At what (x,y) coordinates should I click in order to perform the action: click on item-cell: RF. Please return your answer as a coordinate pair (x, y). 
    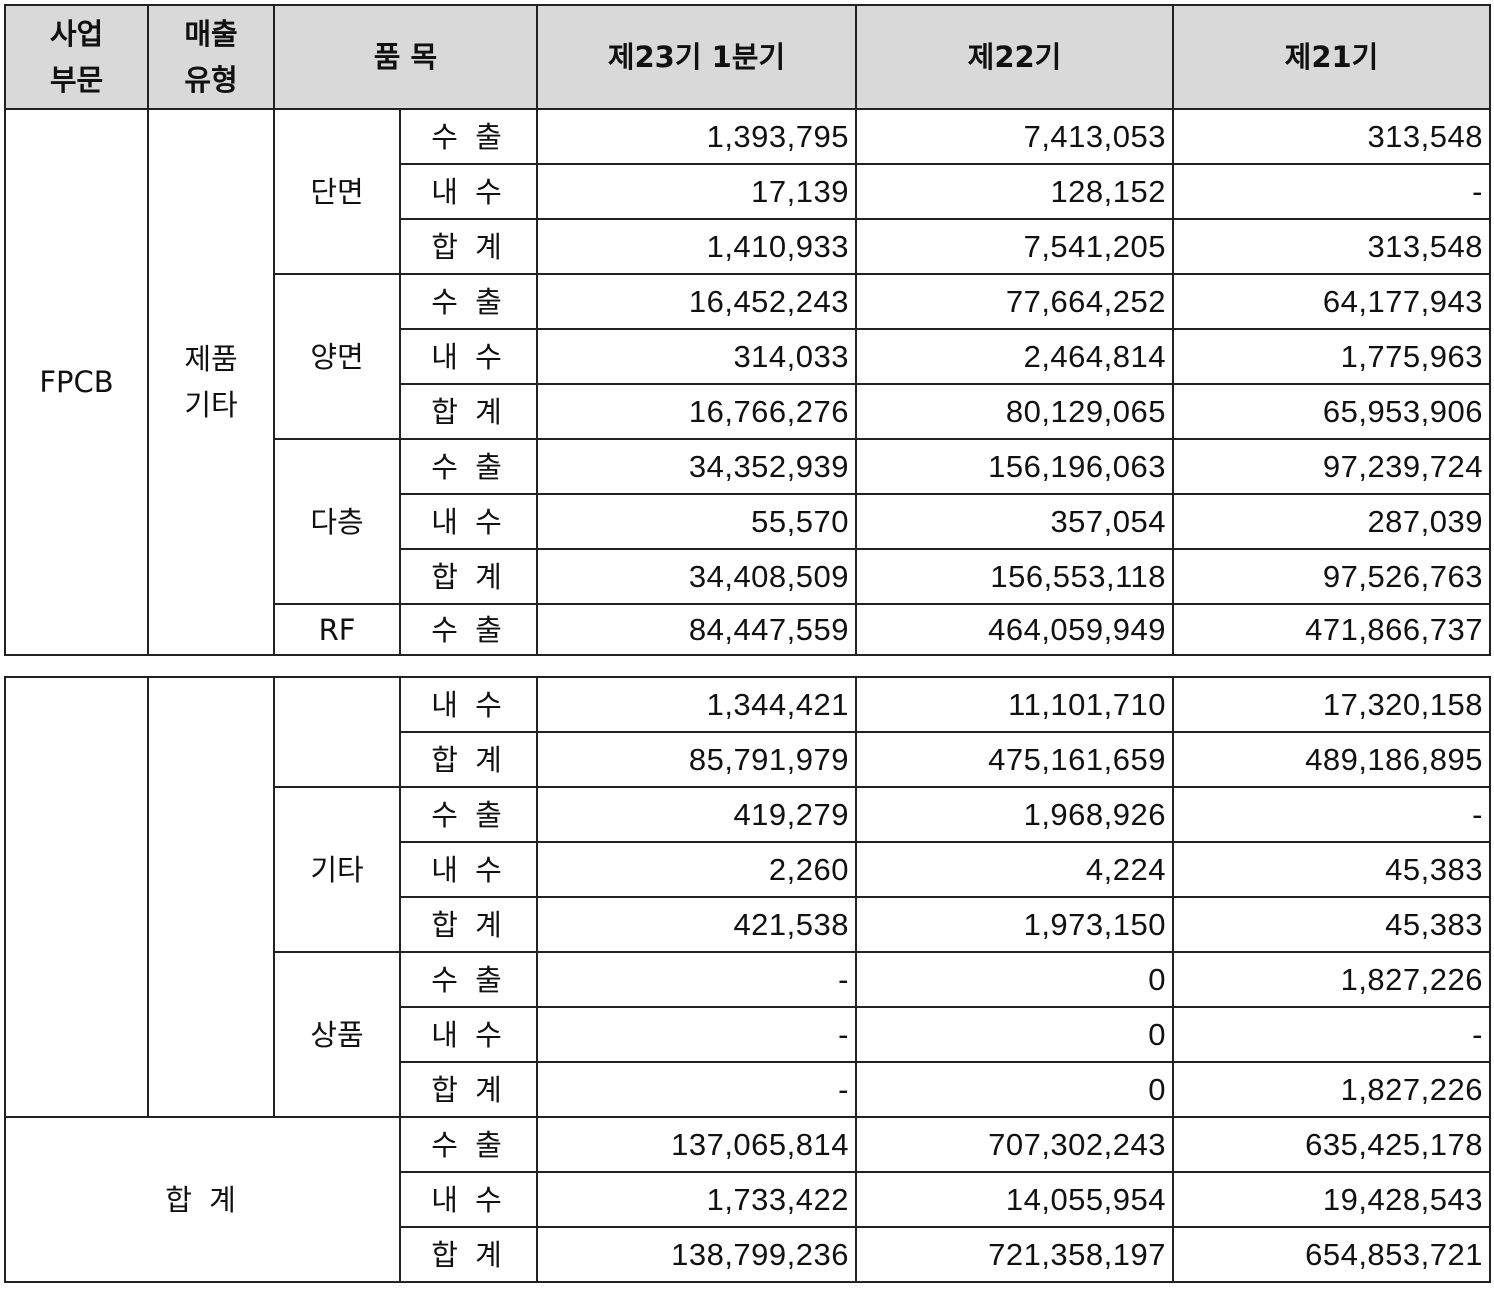
    Looking at the image, I should click on (337, 629).